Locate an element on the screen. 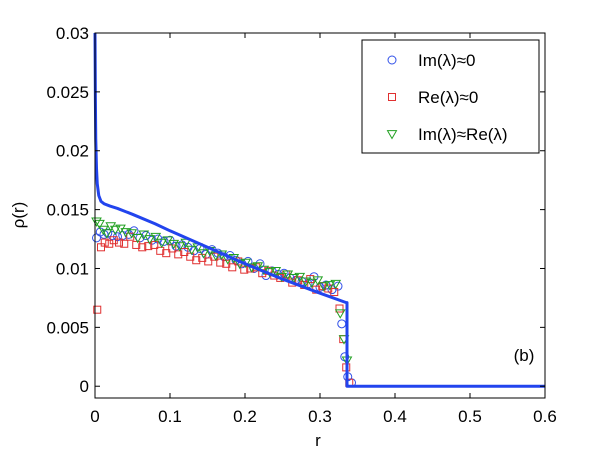 Image resolution: width=602 pixels, height=453 pixels. series-2-points is located at coordinates (222, 291).